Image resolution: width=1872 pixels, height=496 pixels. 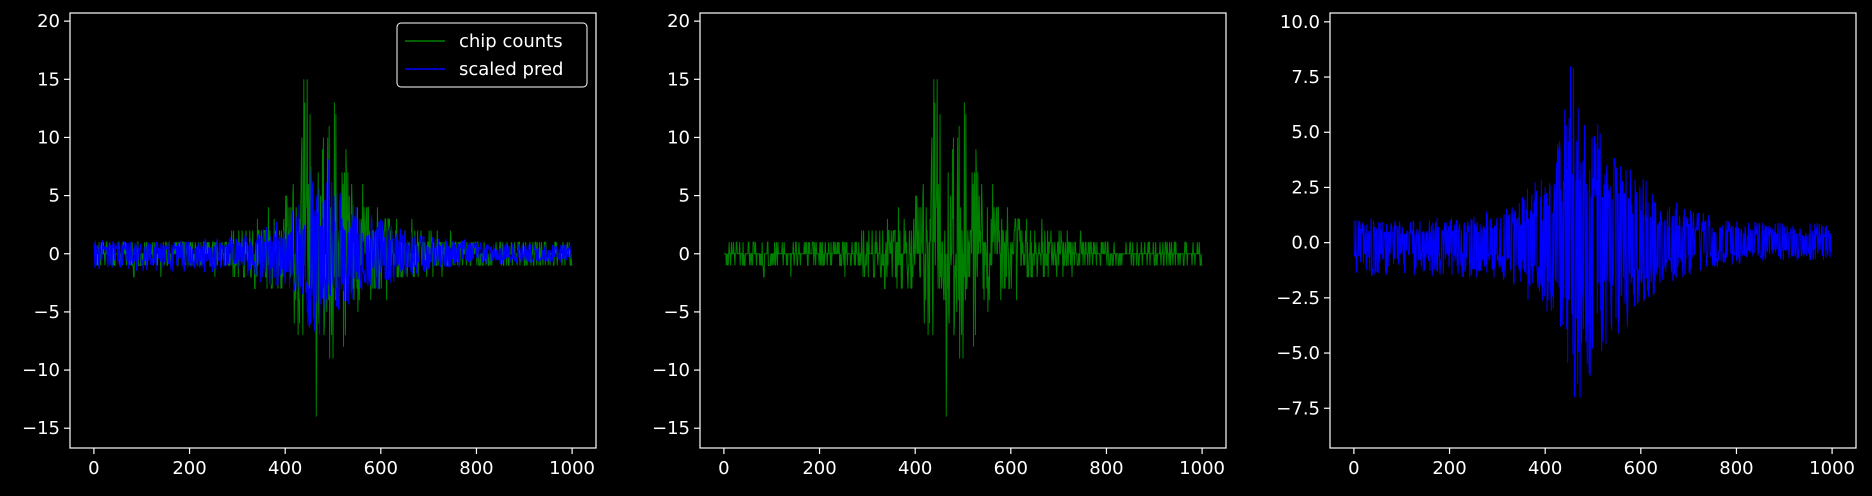 I want to click on y-tick-label: 5.0, so click(x=1305, y=132).